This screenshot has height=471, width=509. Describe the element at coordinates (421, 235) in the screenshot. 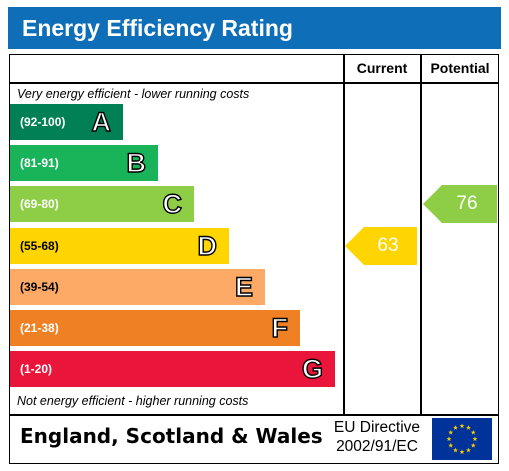

I see `potential-column-divider` at that location.